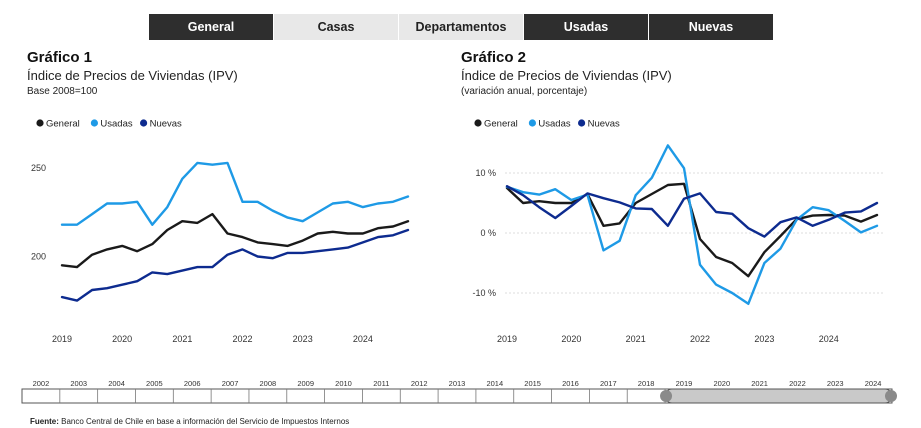 Image resolution: width=921 pixels, height=428 pixels. Describe the element at coordinates (381, 383) in the screenshot. I see `timeline-year-label: 2011` at that location.